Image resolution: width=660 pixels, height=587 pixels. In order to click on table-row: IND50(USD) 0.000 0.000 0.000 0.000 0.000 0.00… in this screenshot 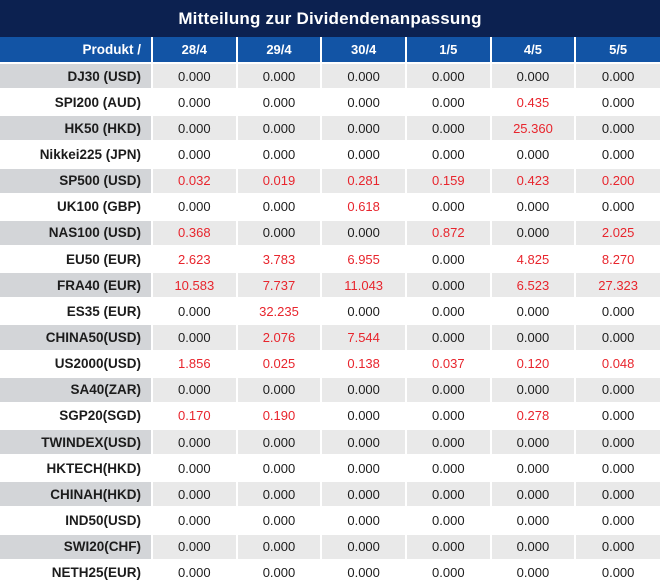, I will do `click(330, 520)`.